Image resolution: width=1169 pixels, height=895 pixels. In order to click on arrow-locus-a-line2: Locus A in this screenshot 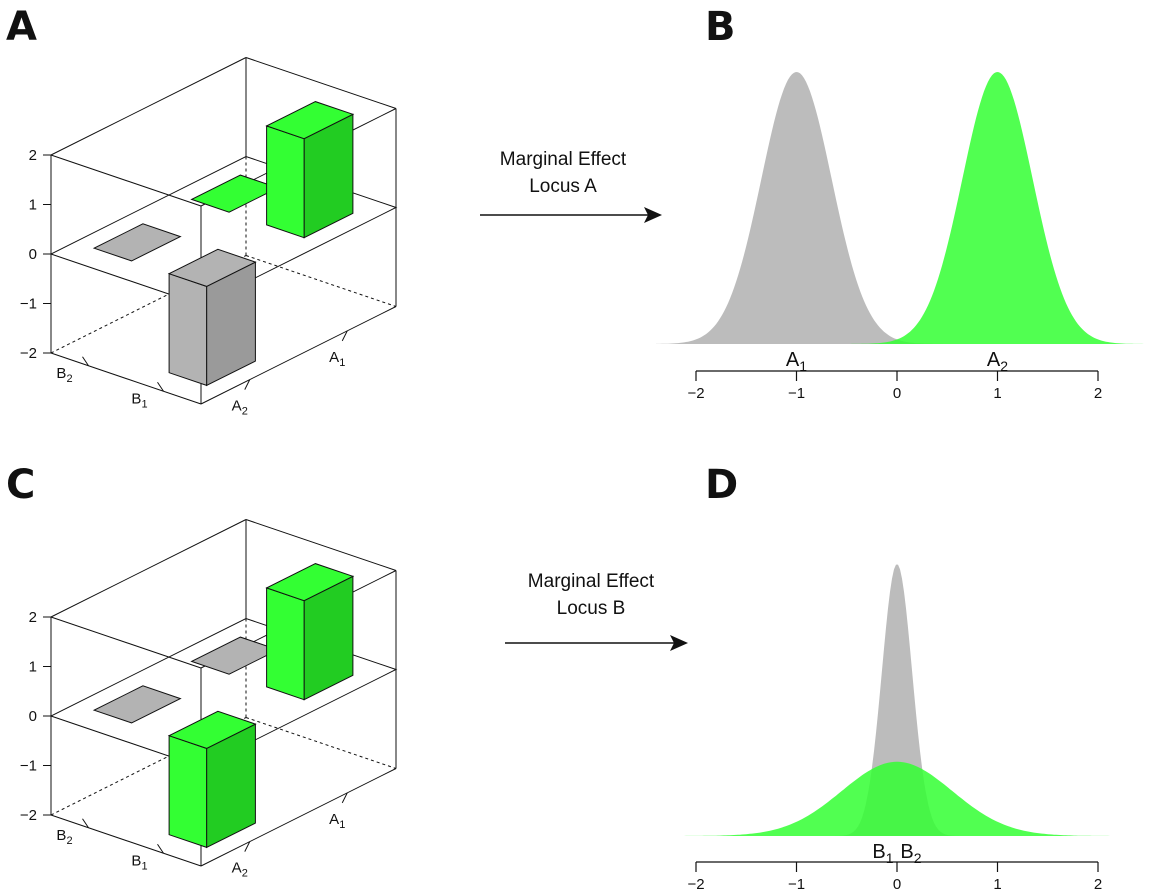, I will do `click(563, 186)`.